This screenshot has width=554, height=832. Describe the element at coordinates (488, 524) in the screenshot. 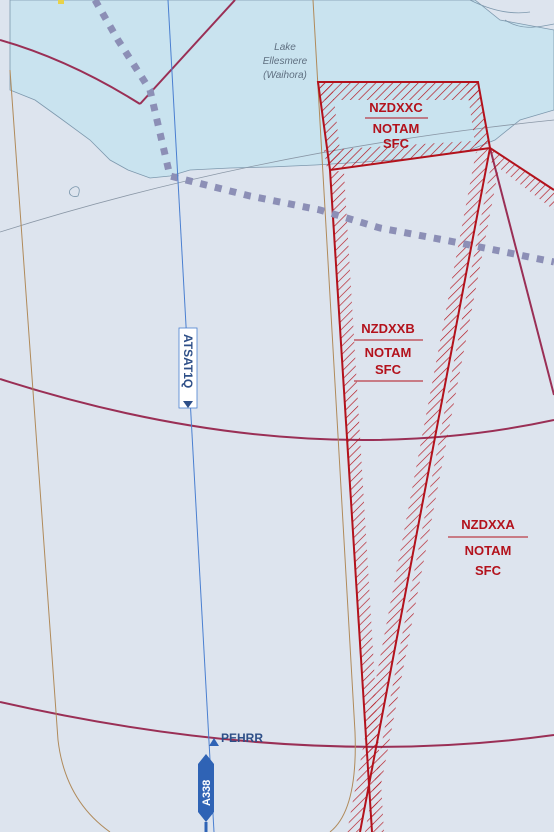

I see `zone-id: NZDXXA` at that location.